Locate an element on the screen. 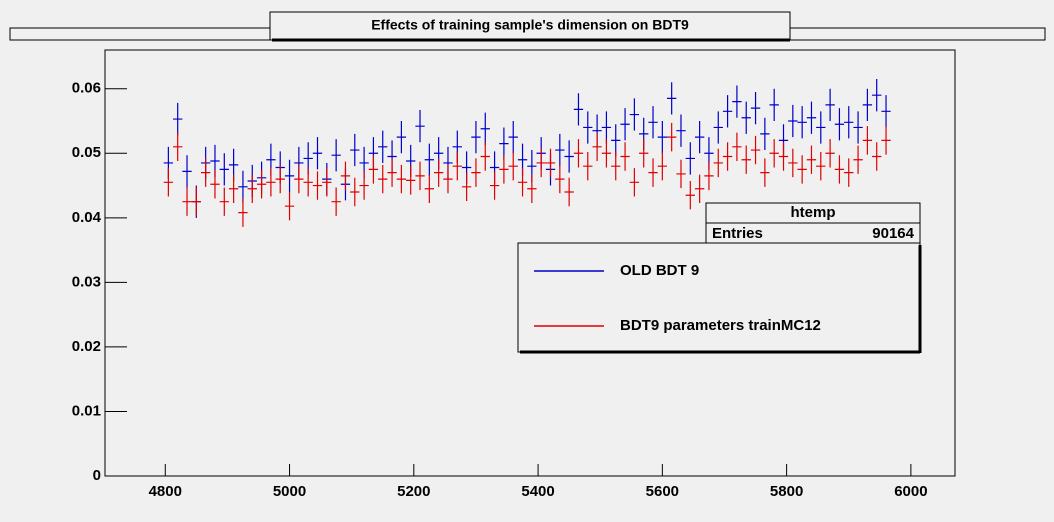  stats-label: Entries is located at coordinates (737, 233).